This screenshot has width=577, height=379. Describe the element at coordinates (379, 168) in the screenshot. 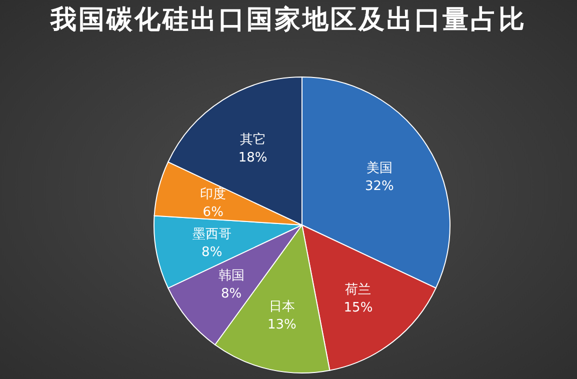

I see `slice-label: 美国` at that location.